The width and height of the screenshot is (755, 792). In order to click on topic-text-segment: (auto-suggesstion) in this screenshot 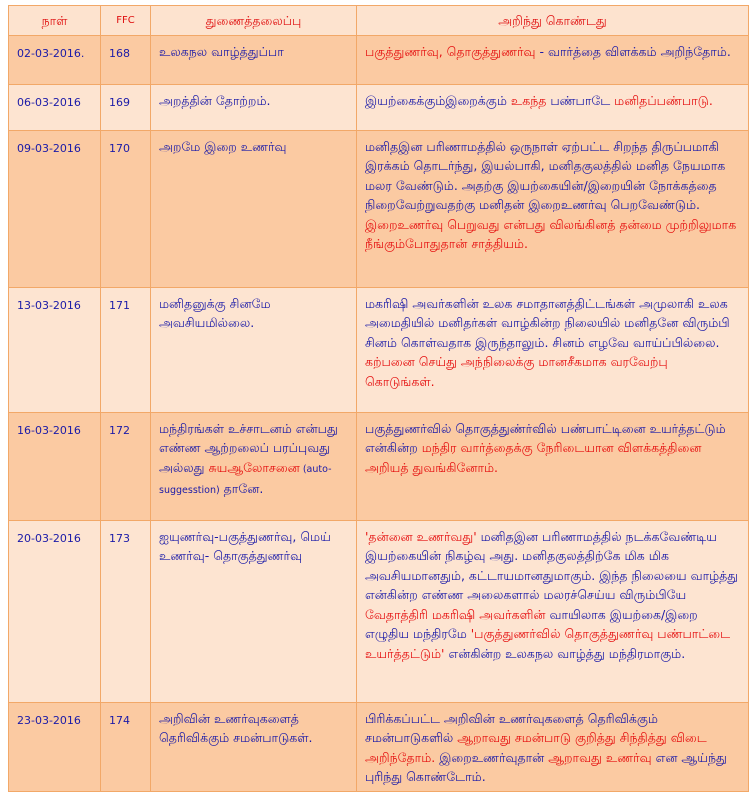, I will do `click(245, 480)`.